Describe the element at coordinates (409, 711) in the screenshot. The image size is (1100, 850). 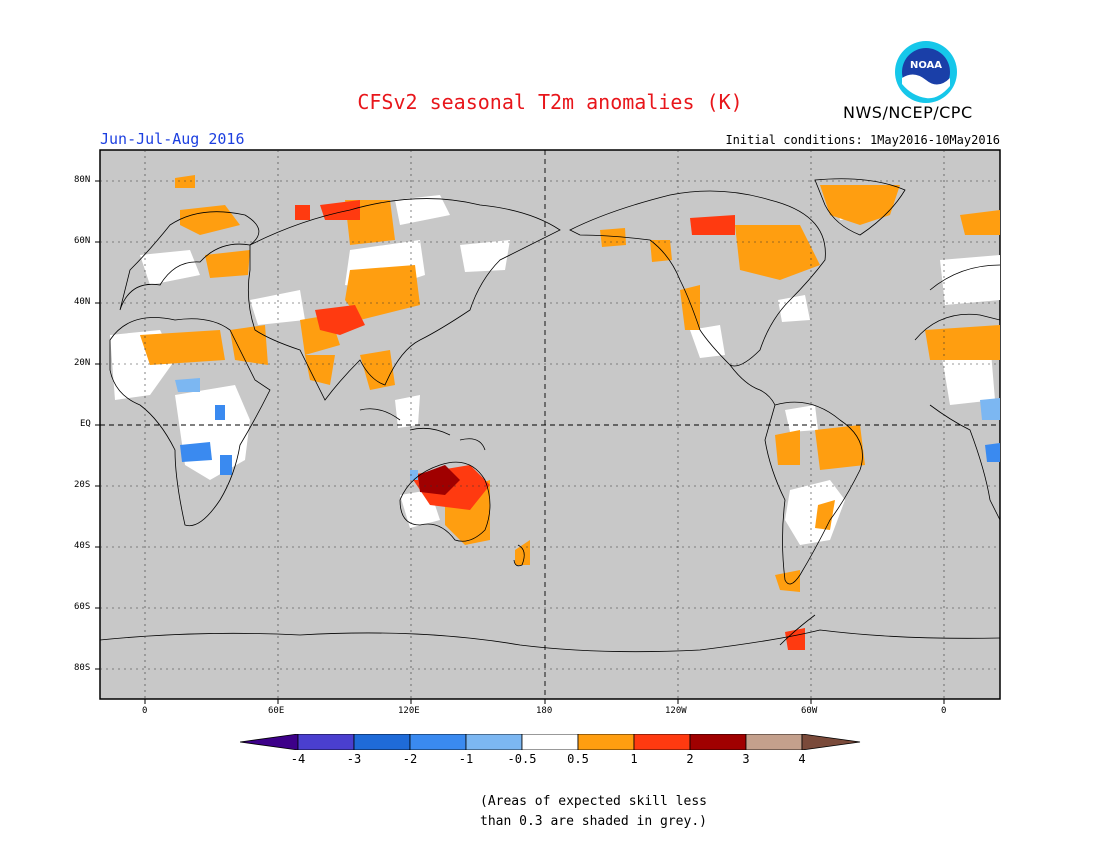
I see `lon-tick-120e: 120E` at that location.